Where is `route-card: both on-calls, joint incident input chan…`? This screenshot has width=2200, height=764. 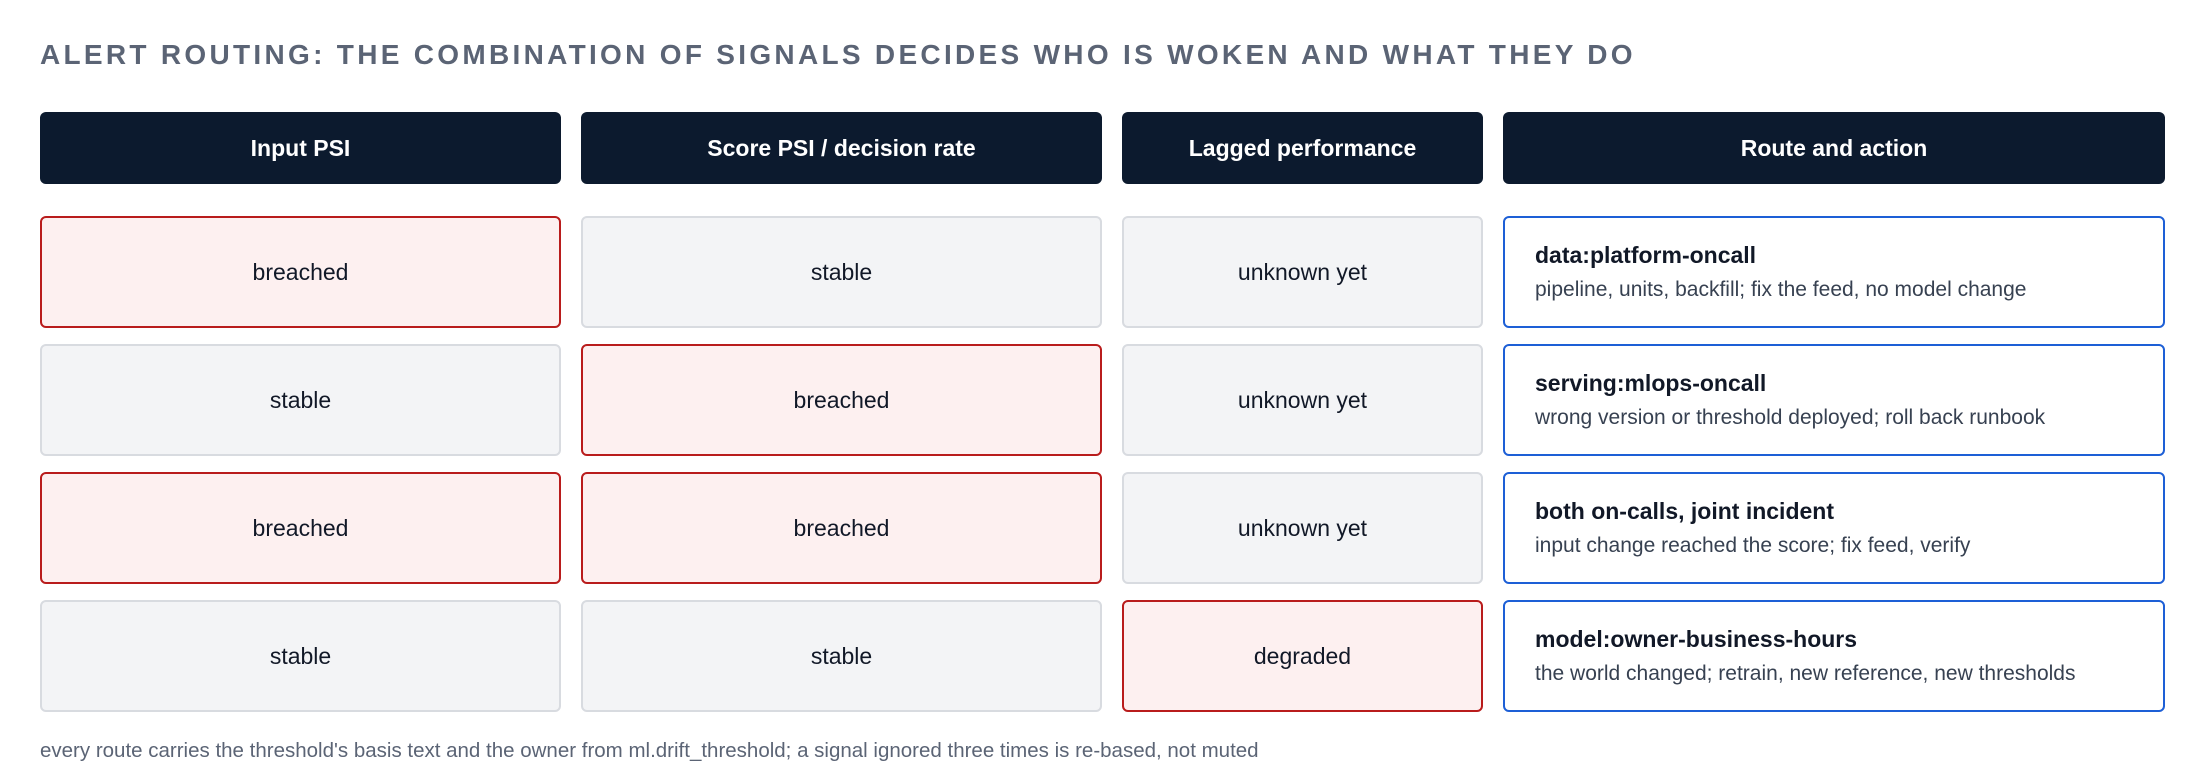 route-card: both on-calls, joint incident input chan… is located at coordinates (1834, 528).